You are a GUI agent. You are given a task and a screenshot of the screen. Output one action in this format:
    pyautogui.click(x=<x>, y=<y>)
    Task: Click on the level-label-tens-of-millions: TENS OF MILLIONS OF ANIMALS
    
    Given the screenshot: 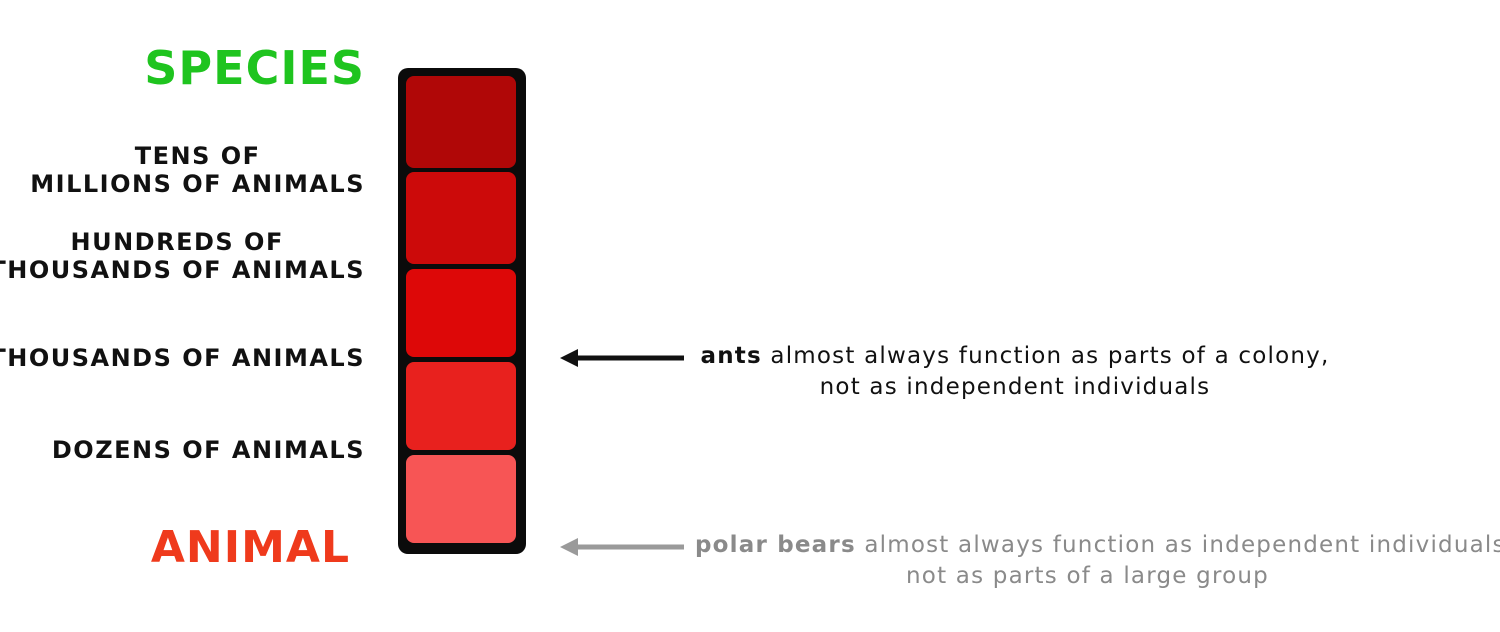 What is the action you would take?
    pyautogui.click(x=197, y=170)
    